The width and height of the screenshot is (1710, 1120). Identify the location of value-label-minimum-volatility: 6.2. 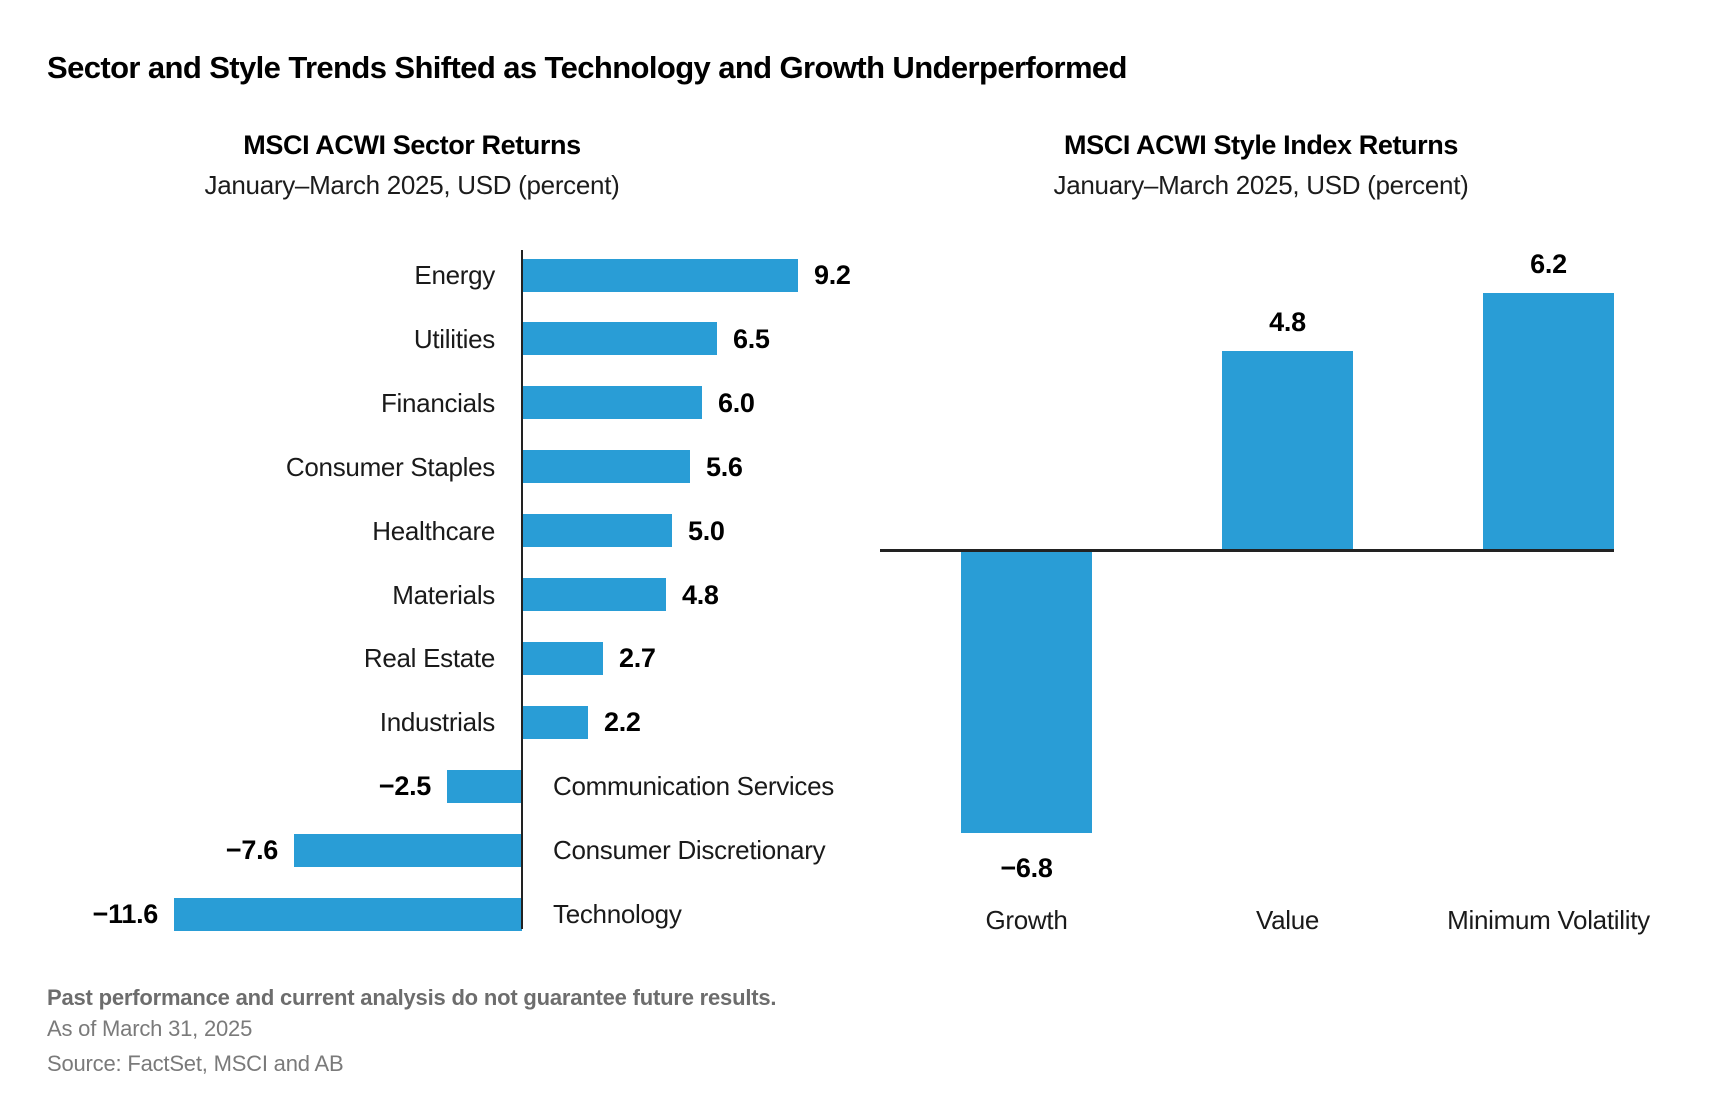
(1548, 264).